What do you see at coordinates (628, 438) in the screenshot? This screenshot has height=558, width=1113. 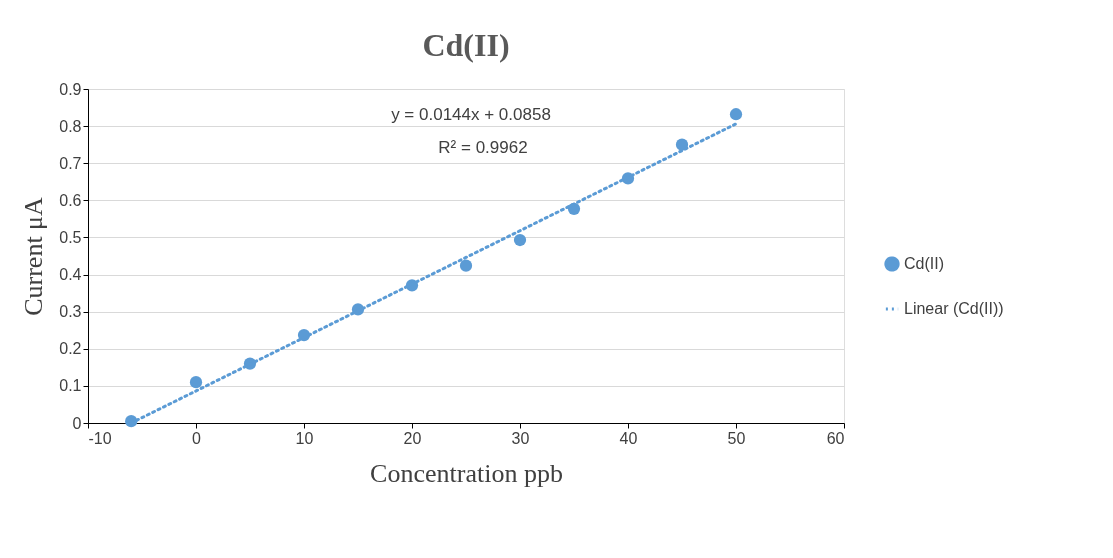 I see `x-tick-label: 40` at bounding box center [628, 438].